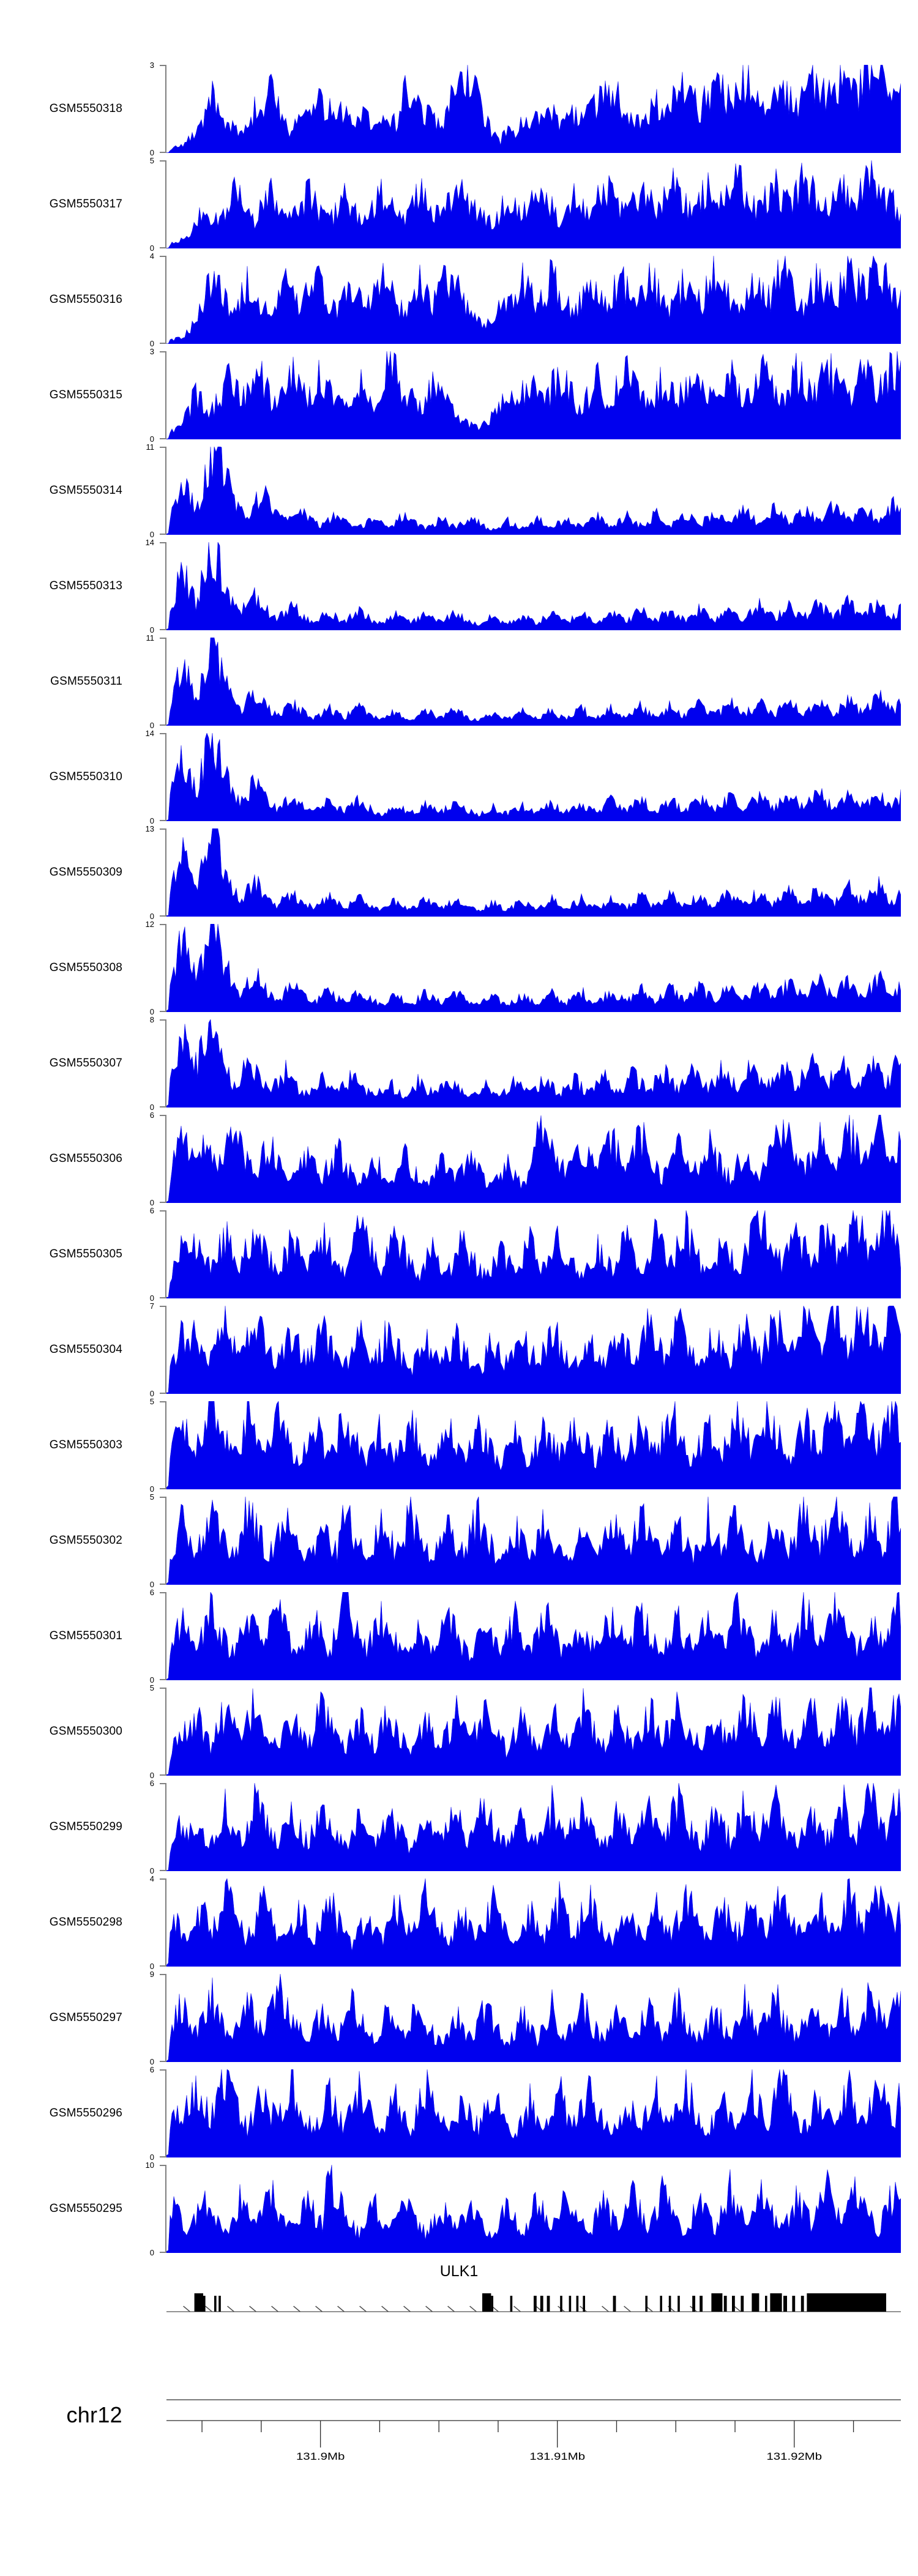  I want to click on coverage-track: GSM5550303 5 0, so click(459, 1446).